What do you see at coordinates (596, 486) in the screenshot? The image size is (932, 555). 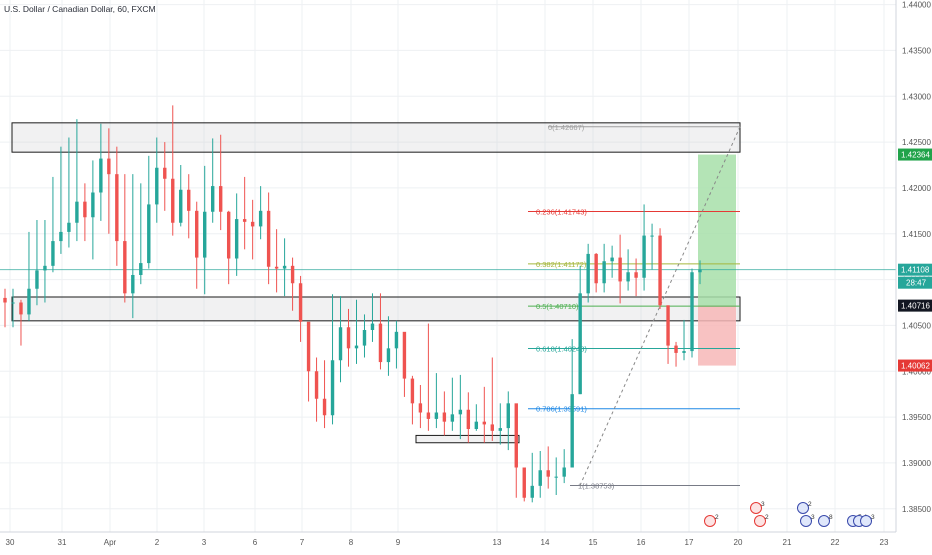 I see `fib-level-label: 1(1.38753)` at bounding box center [596, 486].